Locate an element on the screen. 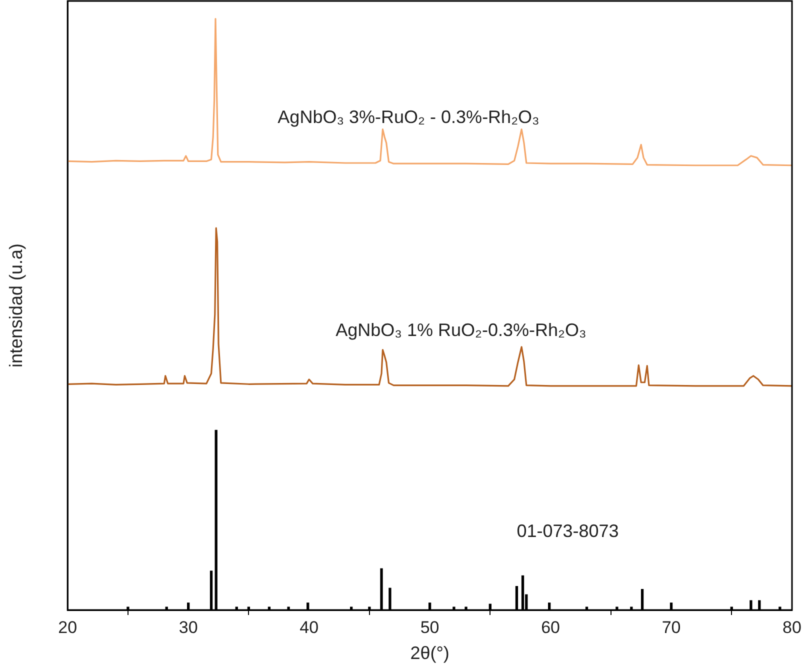 The height and width of the screenshot is (671, 808). series-label: AgNbO₃ 3%-RuO₂ - 0.3%-Rh₂O₃ is located at coordinates (409, 116).